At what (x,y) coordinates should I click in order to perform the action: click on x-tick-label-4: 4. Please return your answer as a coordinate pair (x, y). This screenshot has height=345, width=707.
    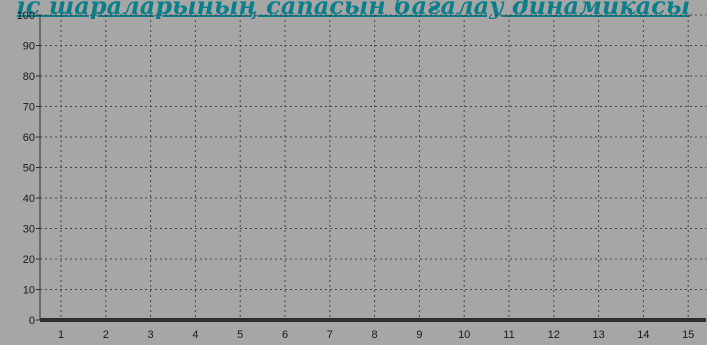
    Looking at the image, I should click on (195, 335).